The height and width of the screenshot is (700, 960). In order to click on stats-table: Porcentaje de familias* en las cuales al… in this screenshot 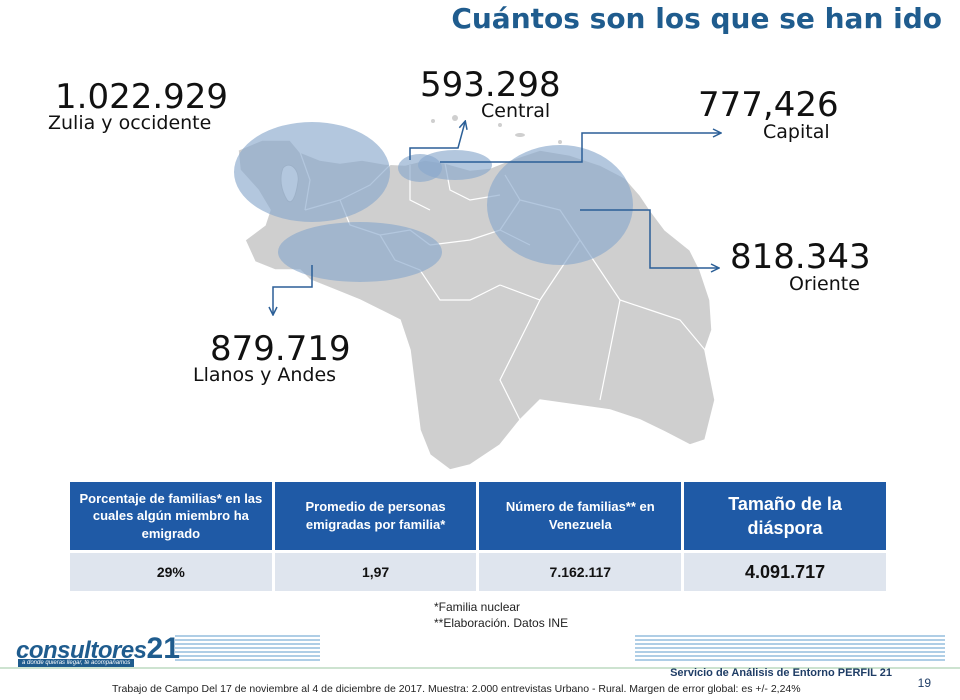, I will do `click(478, 536)`.